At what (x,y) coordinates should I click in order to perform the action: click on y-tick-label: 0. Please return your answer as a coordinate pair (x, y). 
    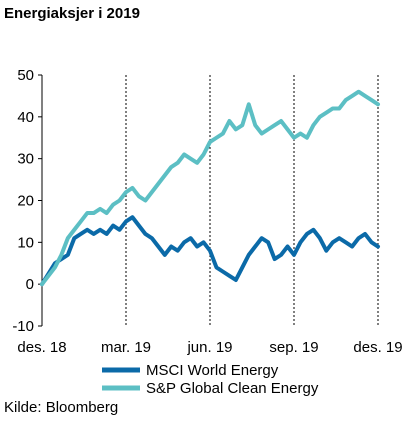
    Looking at the image, I should click on (30, 284).